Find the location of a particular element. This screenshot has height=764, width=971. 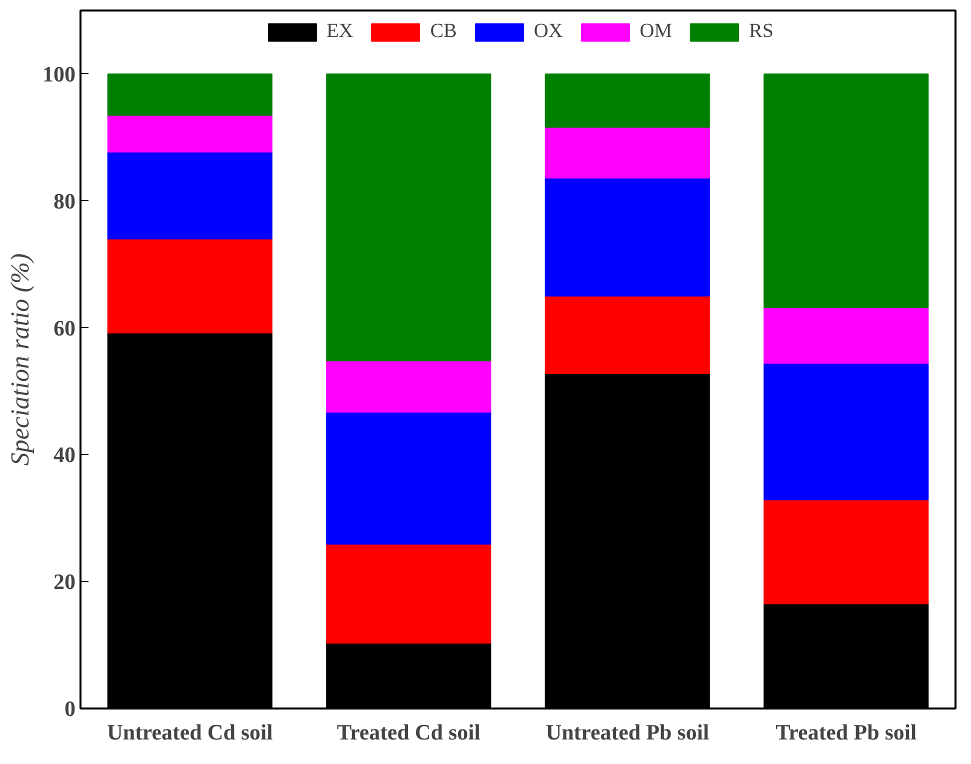

x-tick-label: Untreated Cd soil is located at coordinates (189, 732).